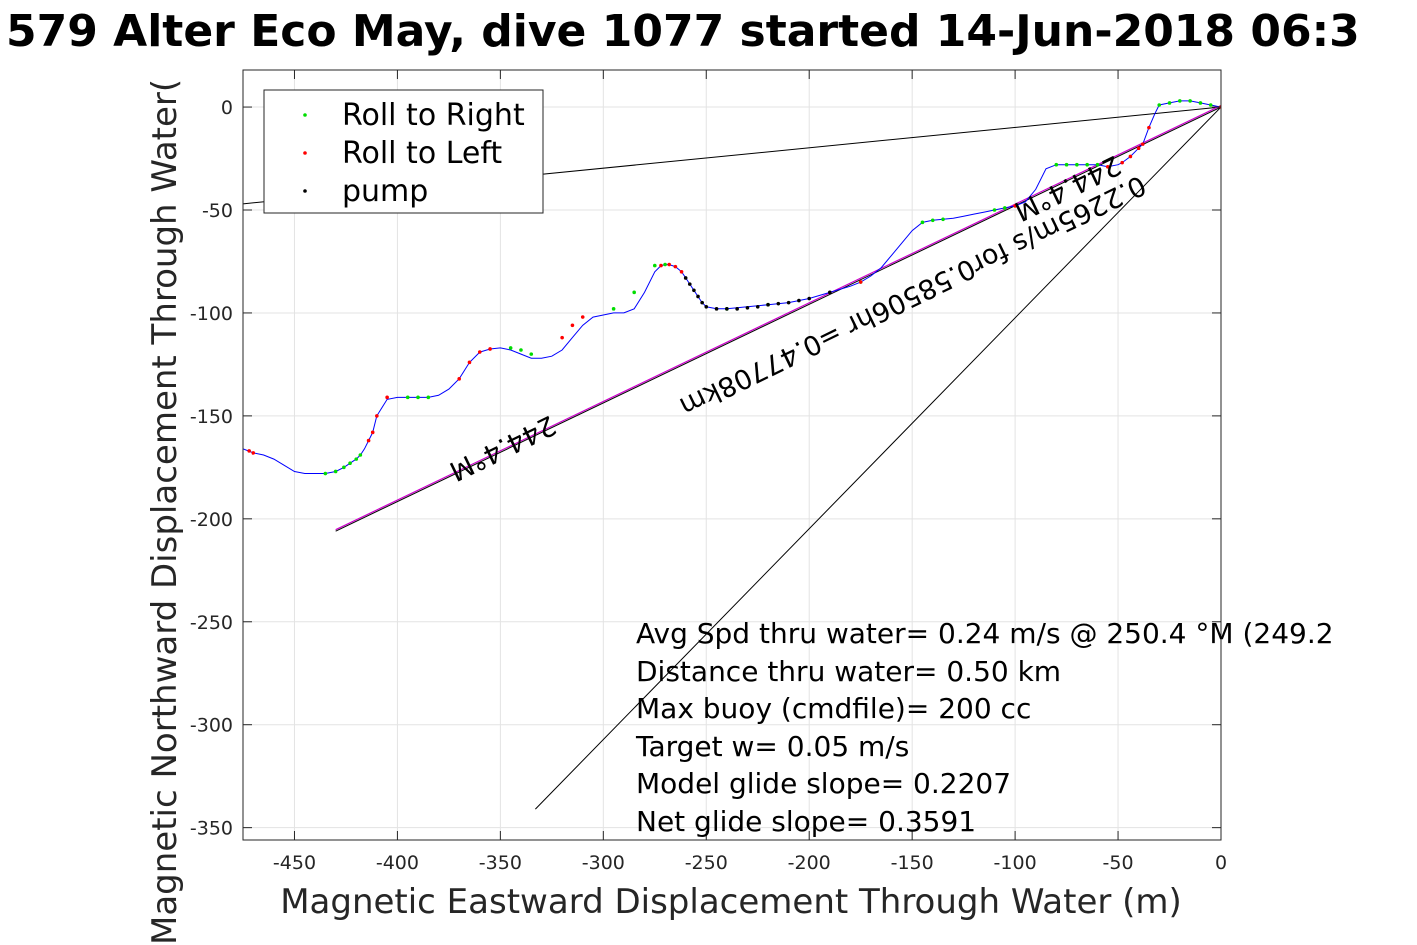 This screenshot has height=945, width=1417. What do you see at coordinates (294, 863) in the screenshot?
I see `x-tick-label: -450` at bounding box center [294, 863].